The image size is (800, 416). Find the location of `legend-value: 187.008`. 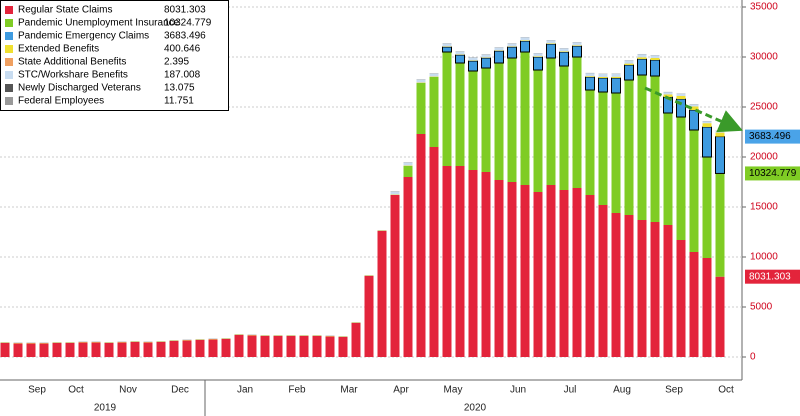

legend-value: 187.008 is located at coordinates (182, 75).